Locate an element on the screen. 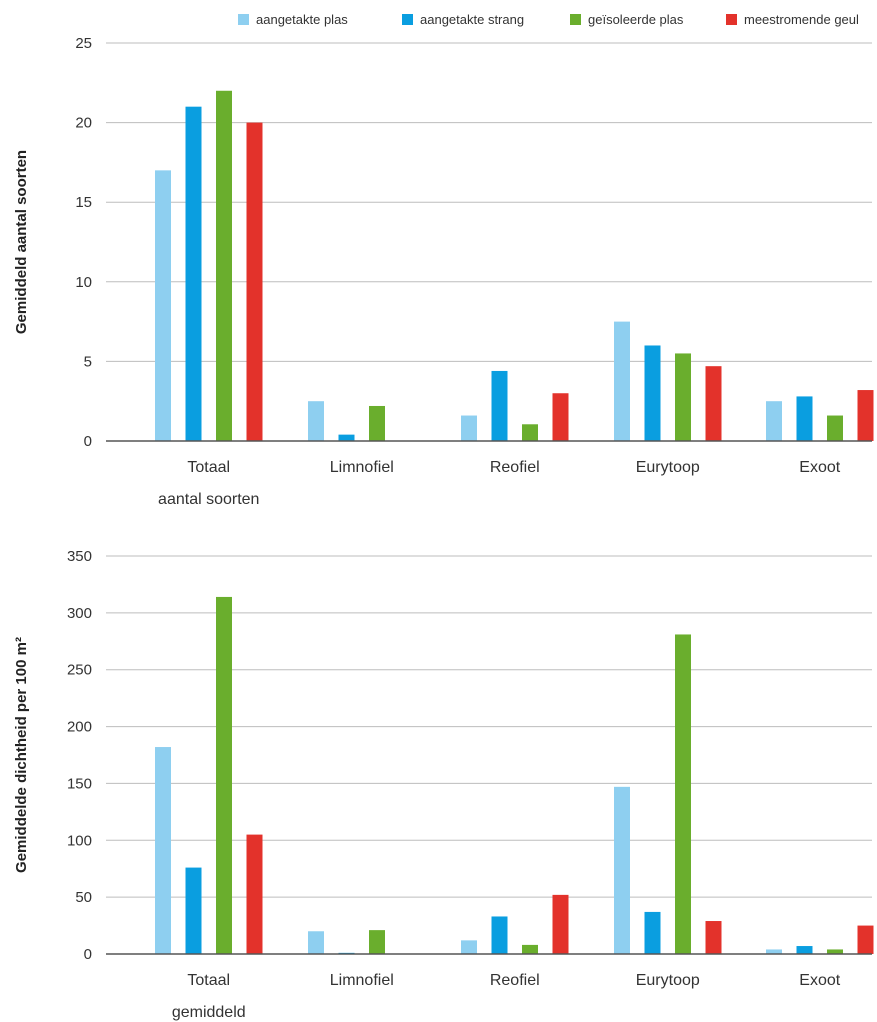 The width and height of the screenshot is (877, 1022). y-tick-label: 200 is located at coordinates (79, 727).